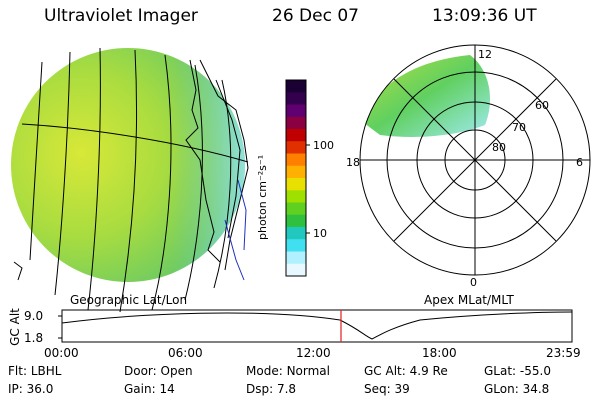 The width and height of the screenshot is (600, 400). I want to click on status-mode: Mode: Normal, so click(288, 371).